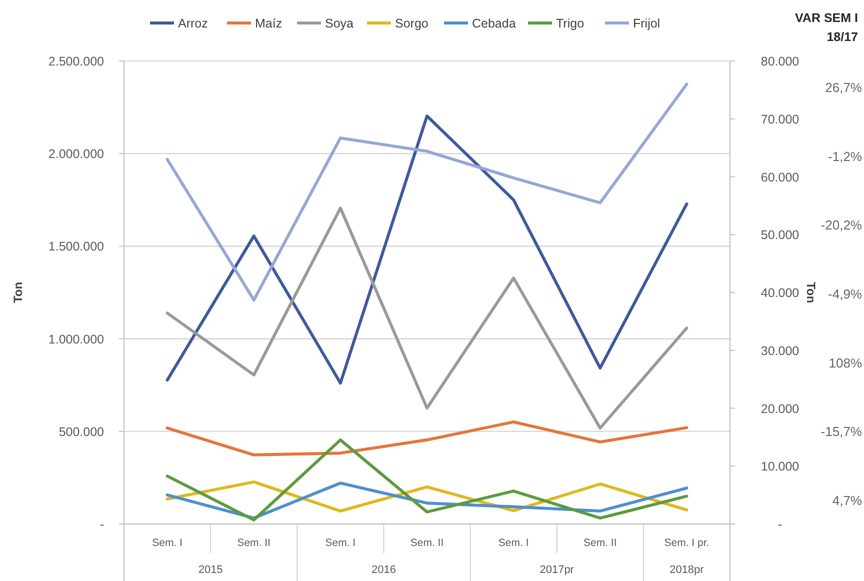 Image resolution: width=864 pixels, height=581 pixels. Describe the element at coordinates (780, 409) in the screenshot. I see `y2-tick-label: 20.000` at that location.